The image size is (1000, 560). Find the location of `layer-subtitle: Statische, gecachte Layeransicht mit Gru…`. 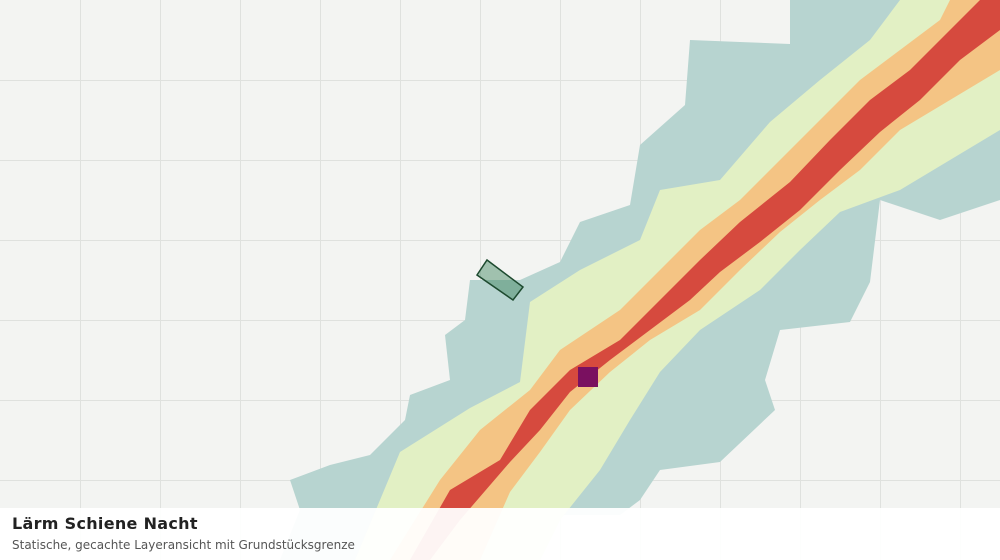

layer-subtitle: Statische, gecachte Layeransicht mit Gru… is located at coordinates (183, 545).